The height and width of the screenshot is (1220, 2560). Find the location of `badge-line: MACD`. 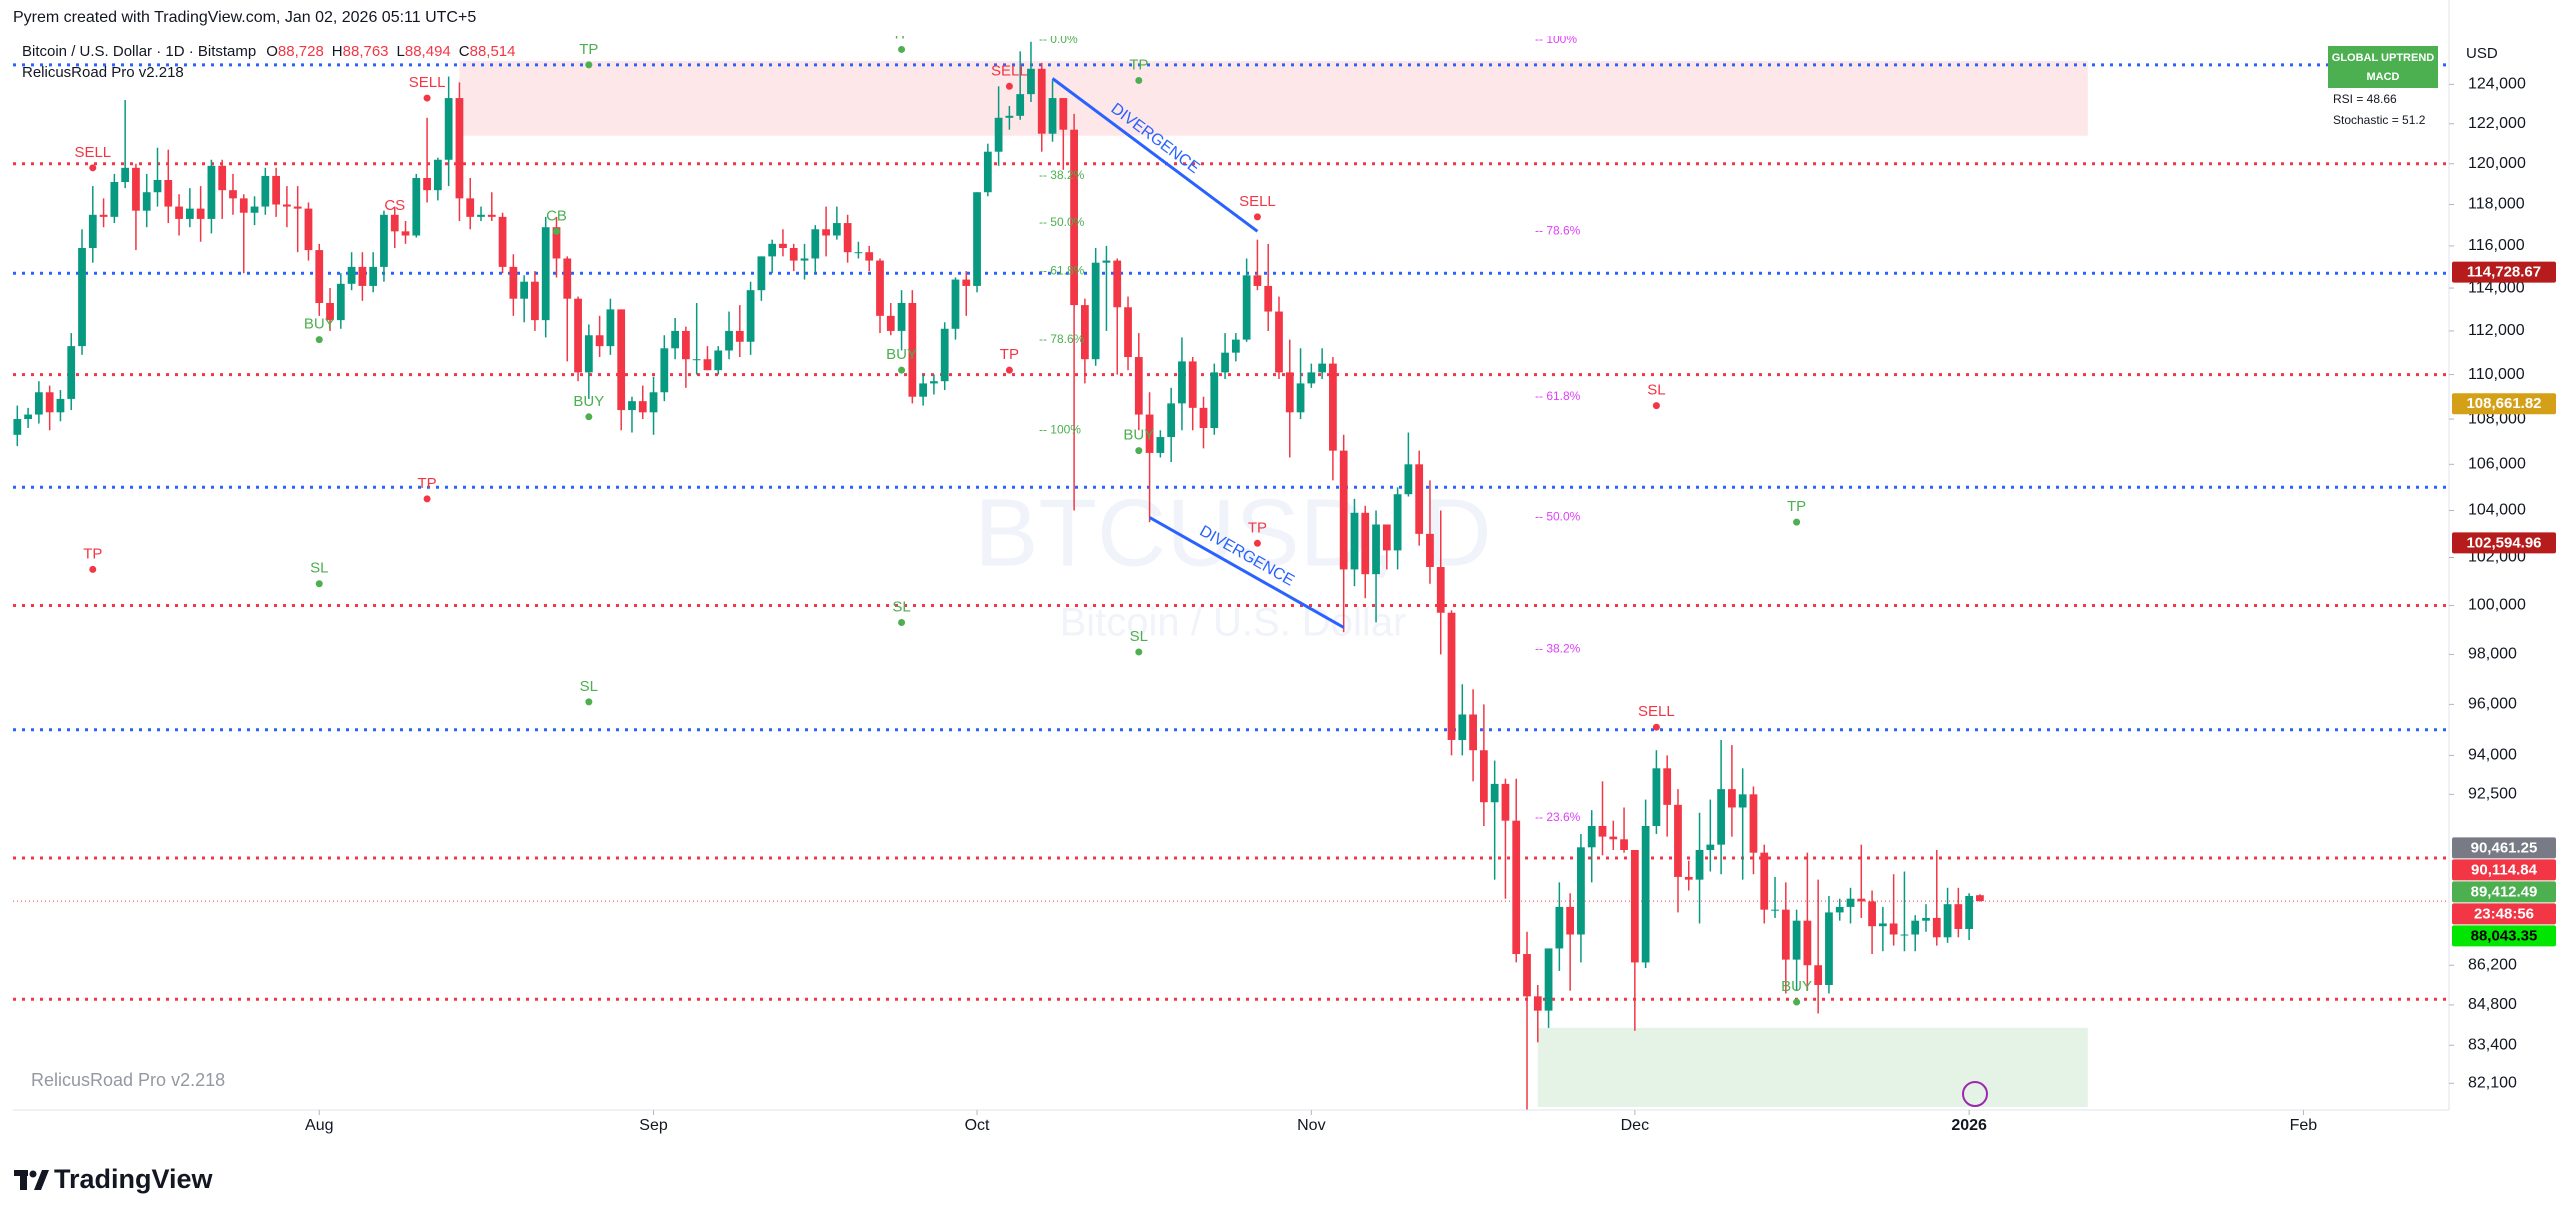

badge-line: MACD is located at coordinates (2383, 77).